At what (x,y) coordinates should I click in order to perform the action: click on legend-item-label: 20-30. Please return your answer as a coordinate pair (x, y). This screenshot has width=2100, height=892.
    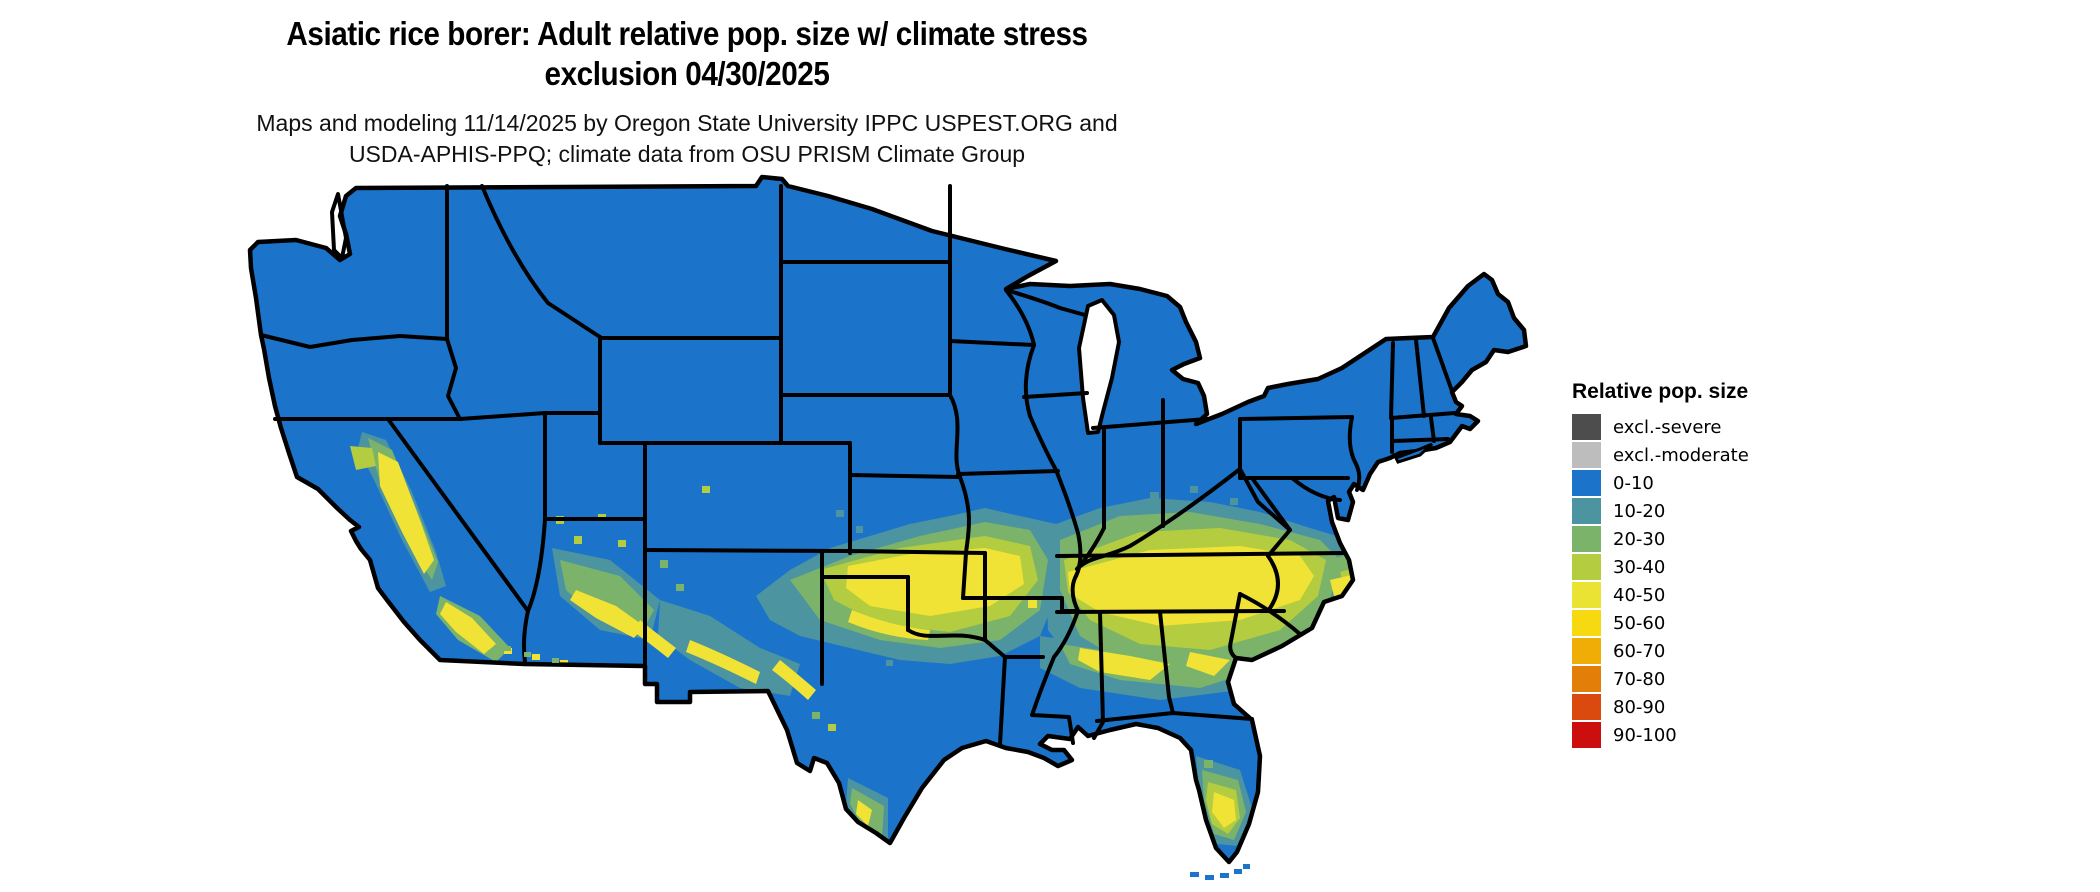
    Looking at the image, I should click on (1639, 539).